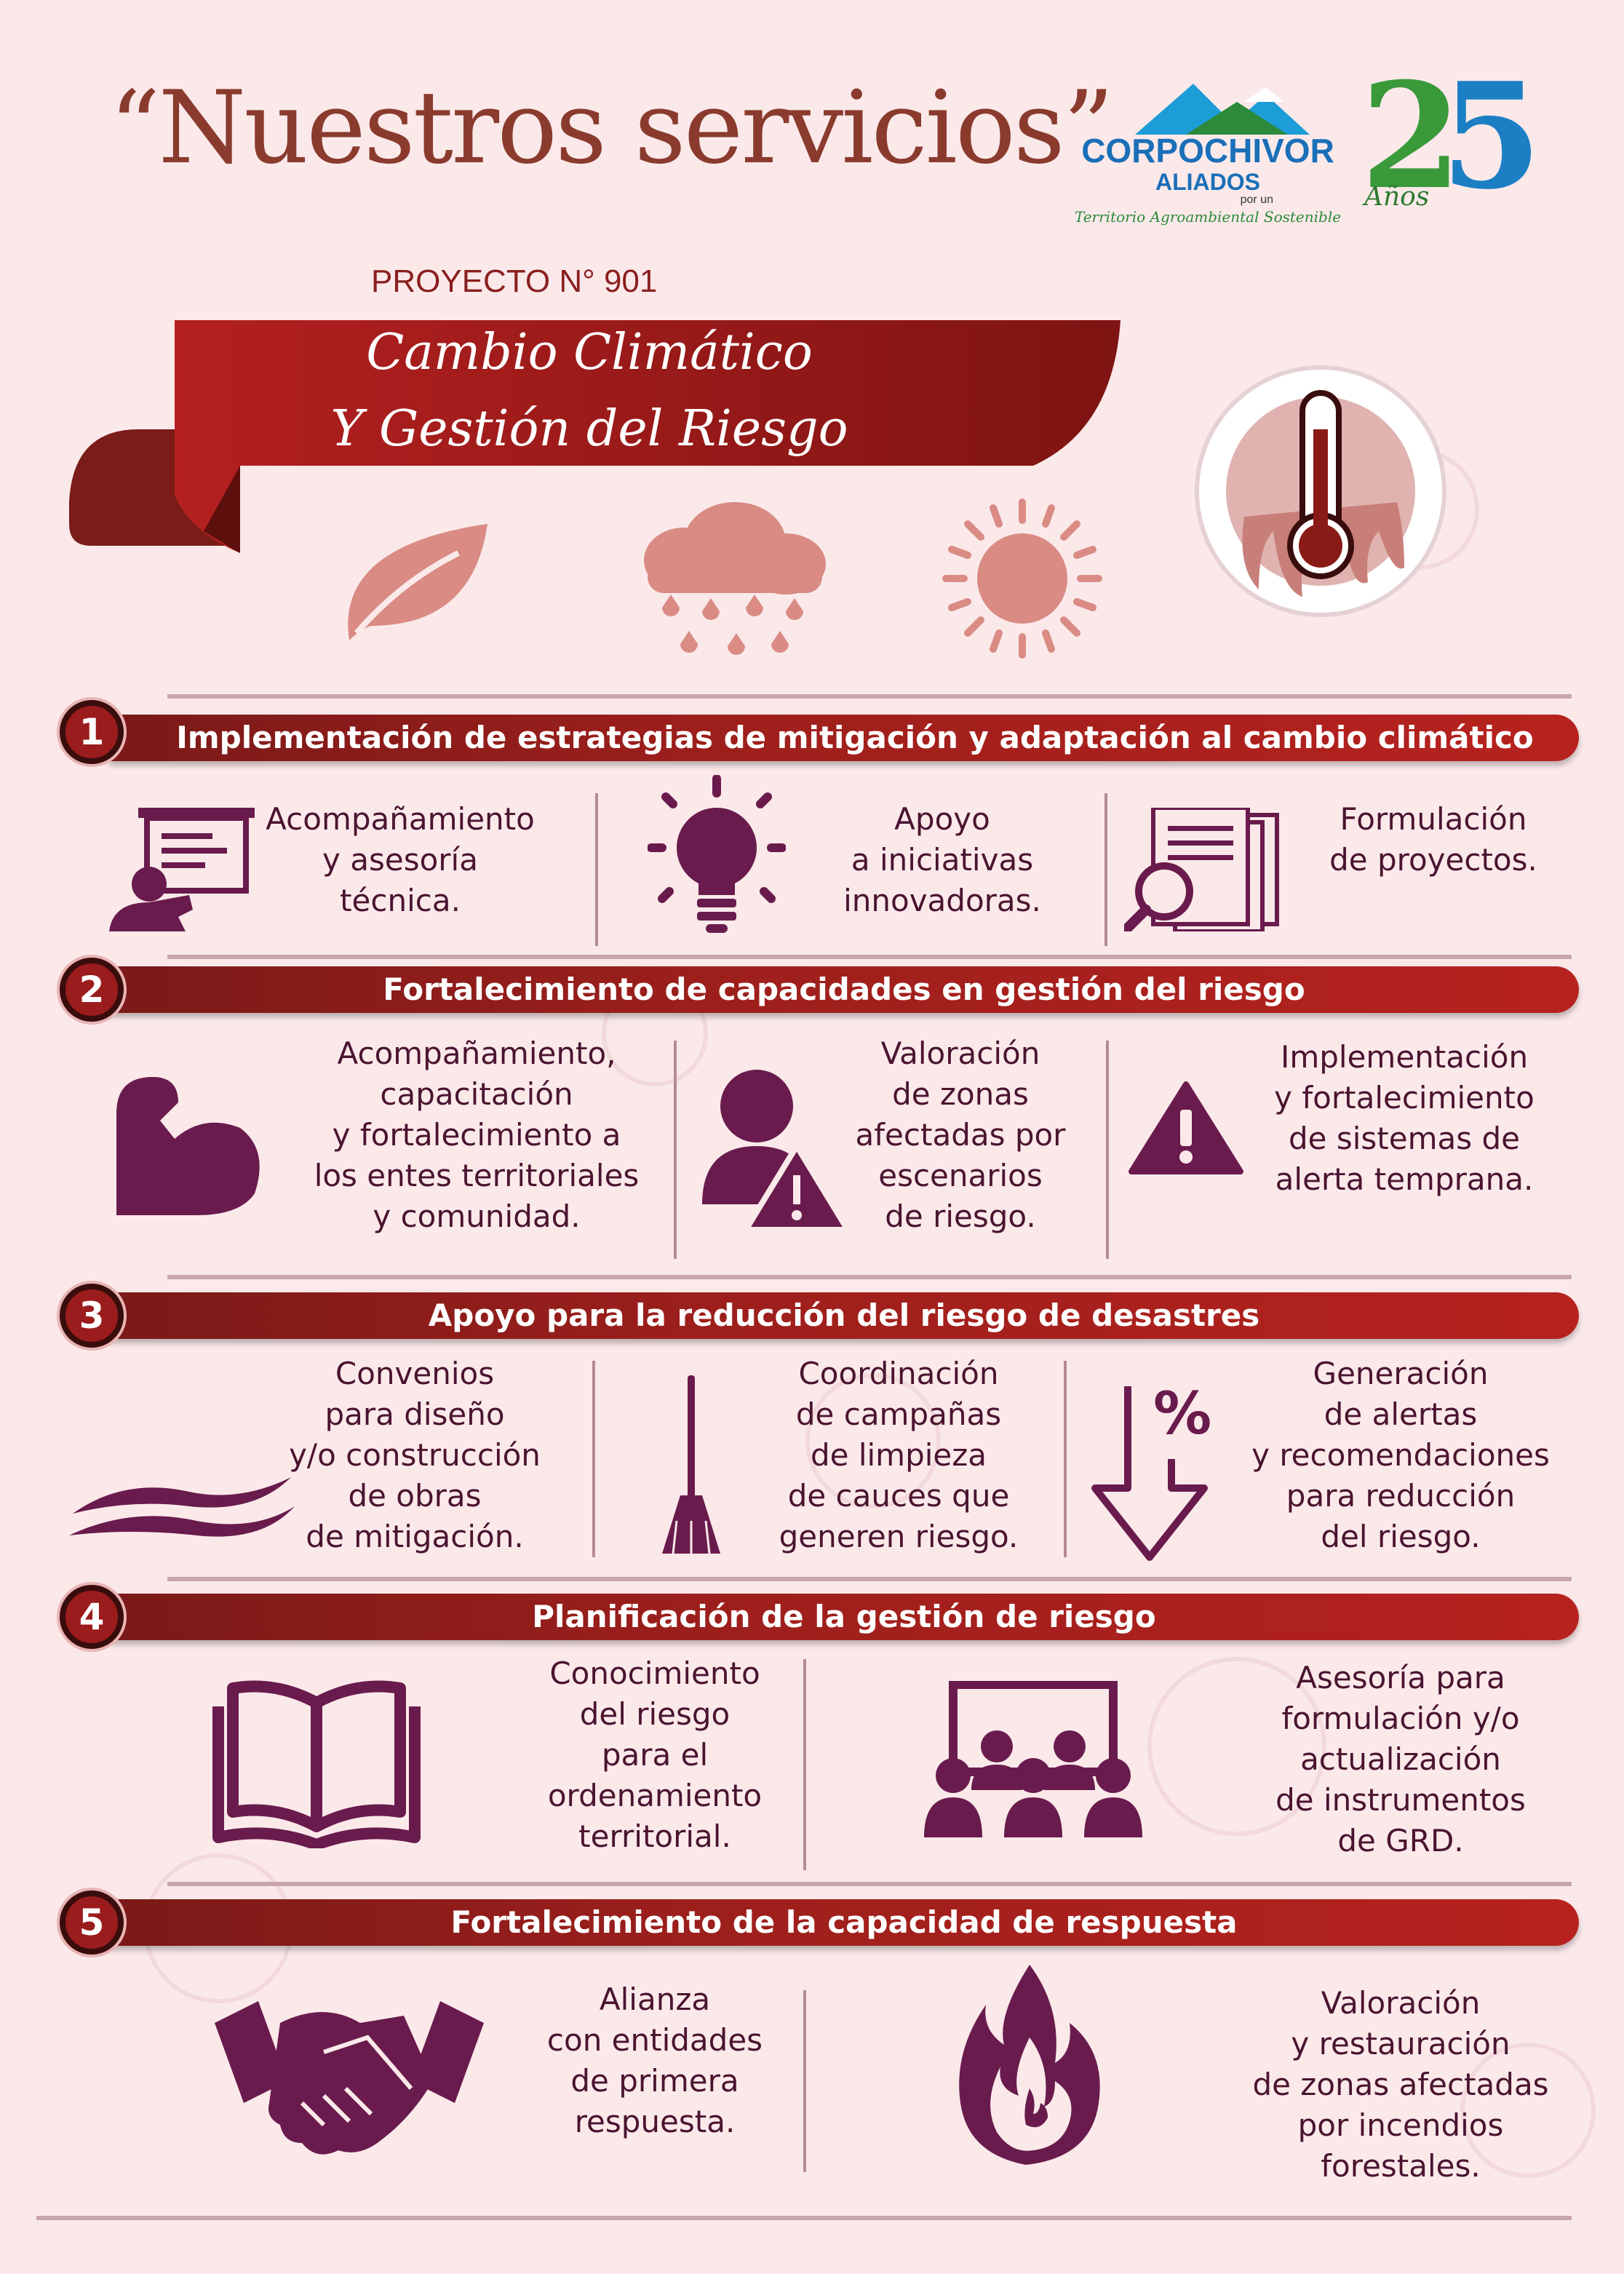 The width and height of the screenshot is (1624, 2274). Describe the element at coordinates (735, 578) in the screenshot. I see `rain-cloud-icon` at that location.